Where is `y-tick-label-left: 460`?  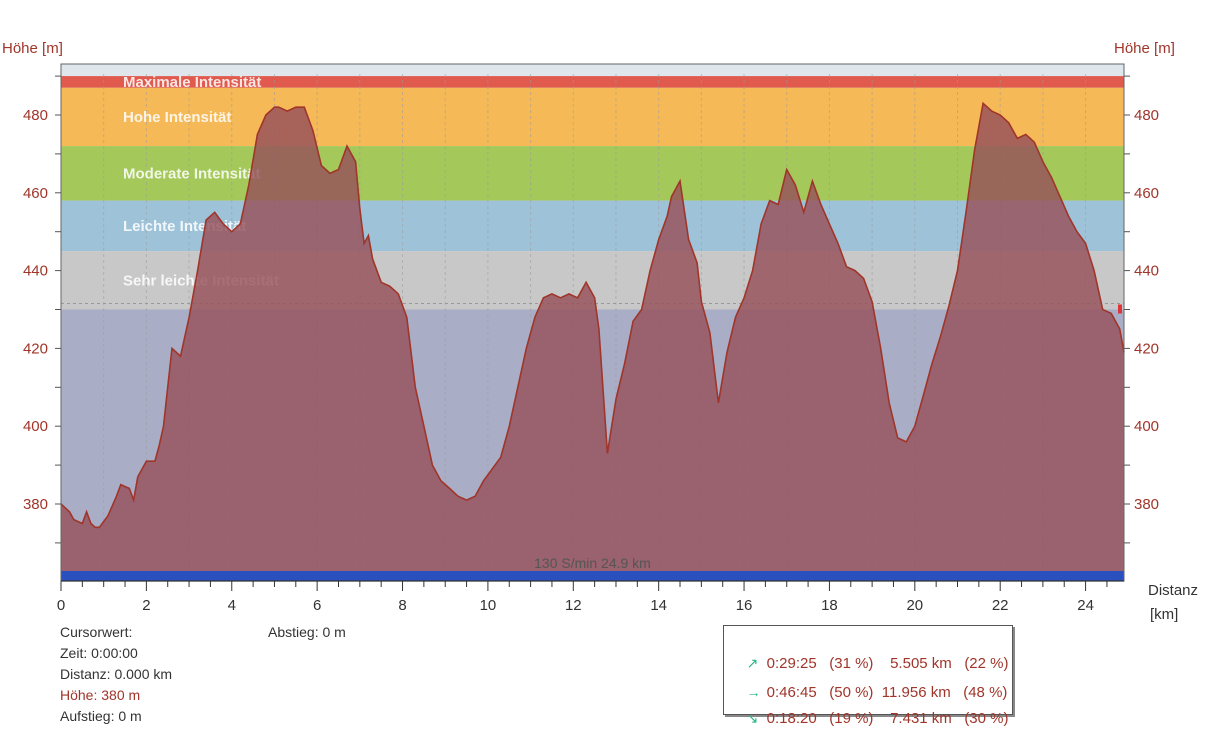 y-tick-label-left: 460 is located at coordinates (35, 193).